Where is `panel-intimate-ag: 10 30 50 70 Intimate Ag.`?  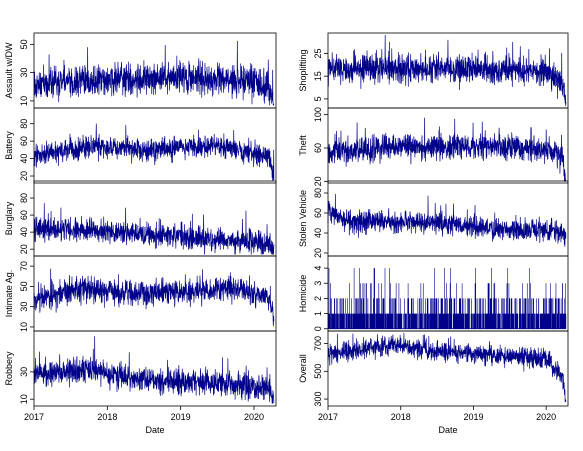
panel-intimate-ag: 10 30 50 70 Intimate Ag. is located at coordinates (140, 293).